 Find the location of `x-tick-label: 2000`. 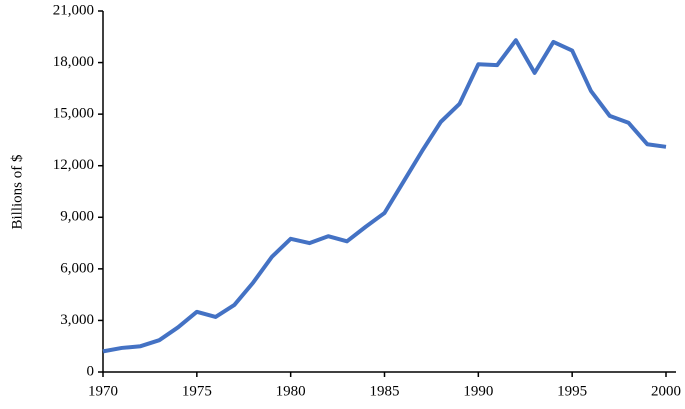

x-tick-label: 2000 is located at coordinates (666, 391).